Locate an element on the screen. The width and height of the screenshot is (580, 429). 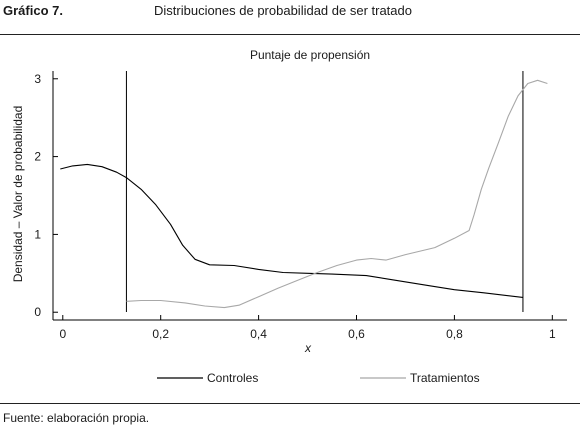
figure-label: Gráfico 7. is located at coordinates (33, 10).